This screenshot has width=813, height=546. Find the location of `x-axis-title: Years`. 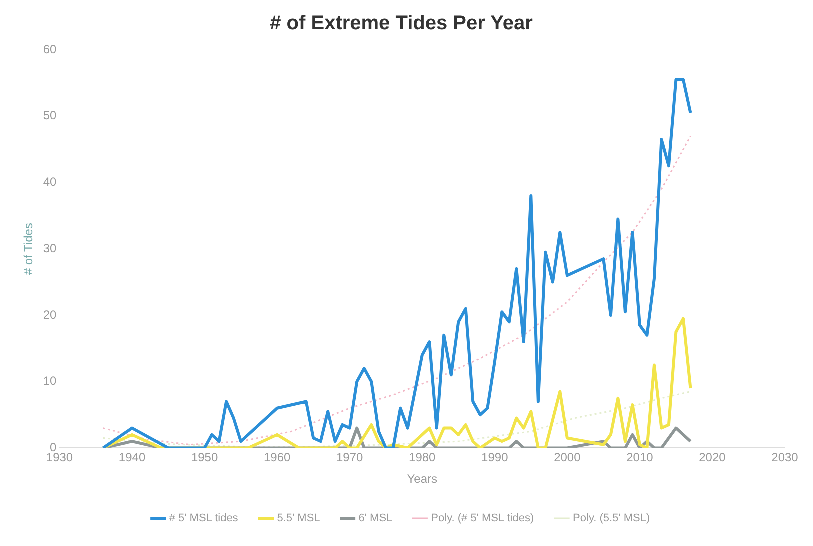

x-axis-title: Years is located at coordinates (422, 479).